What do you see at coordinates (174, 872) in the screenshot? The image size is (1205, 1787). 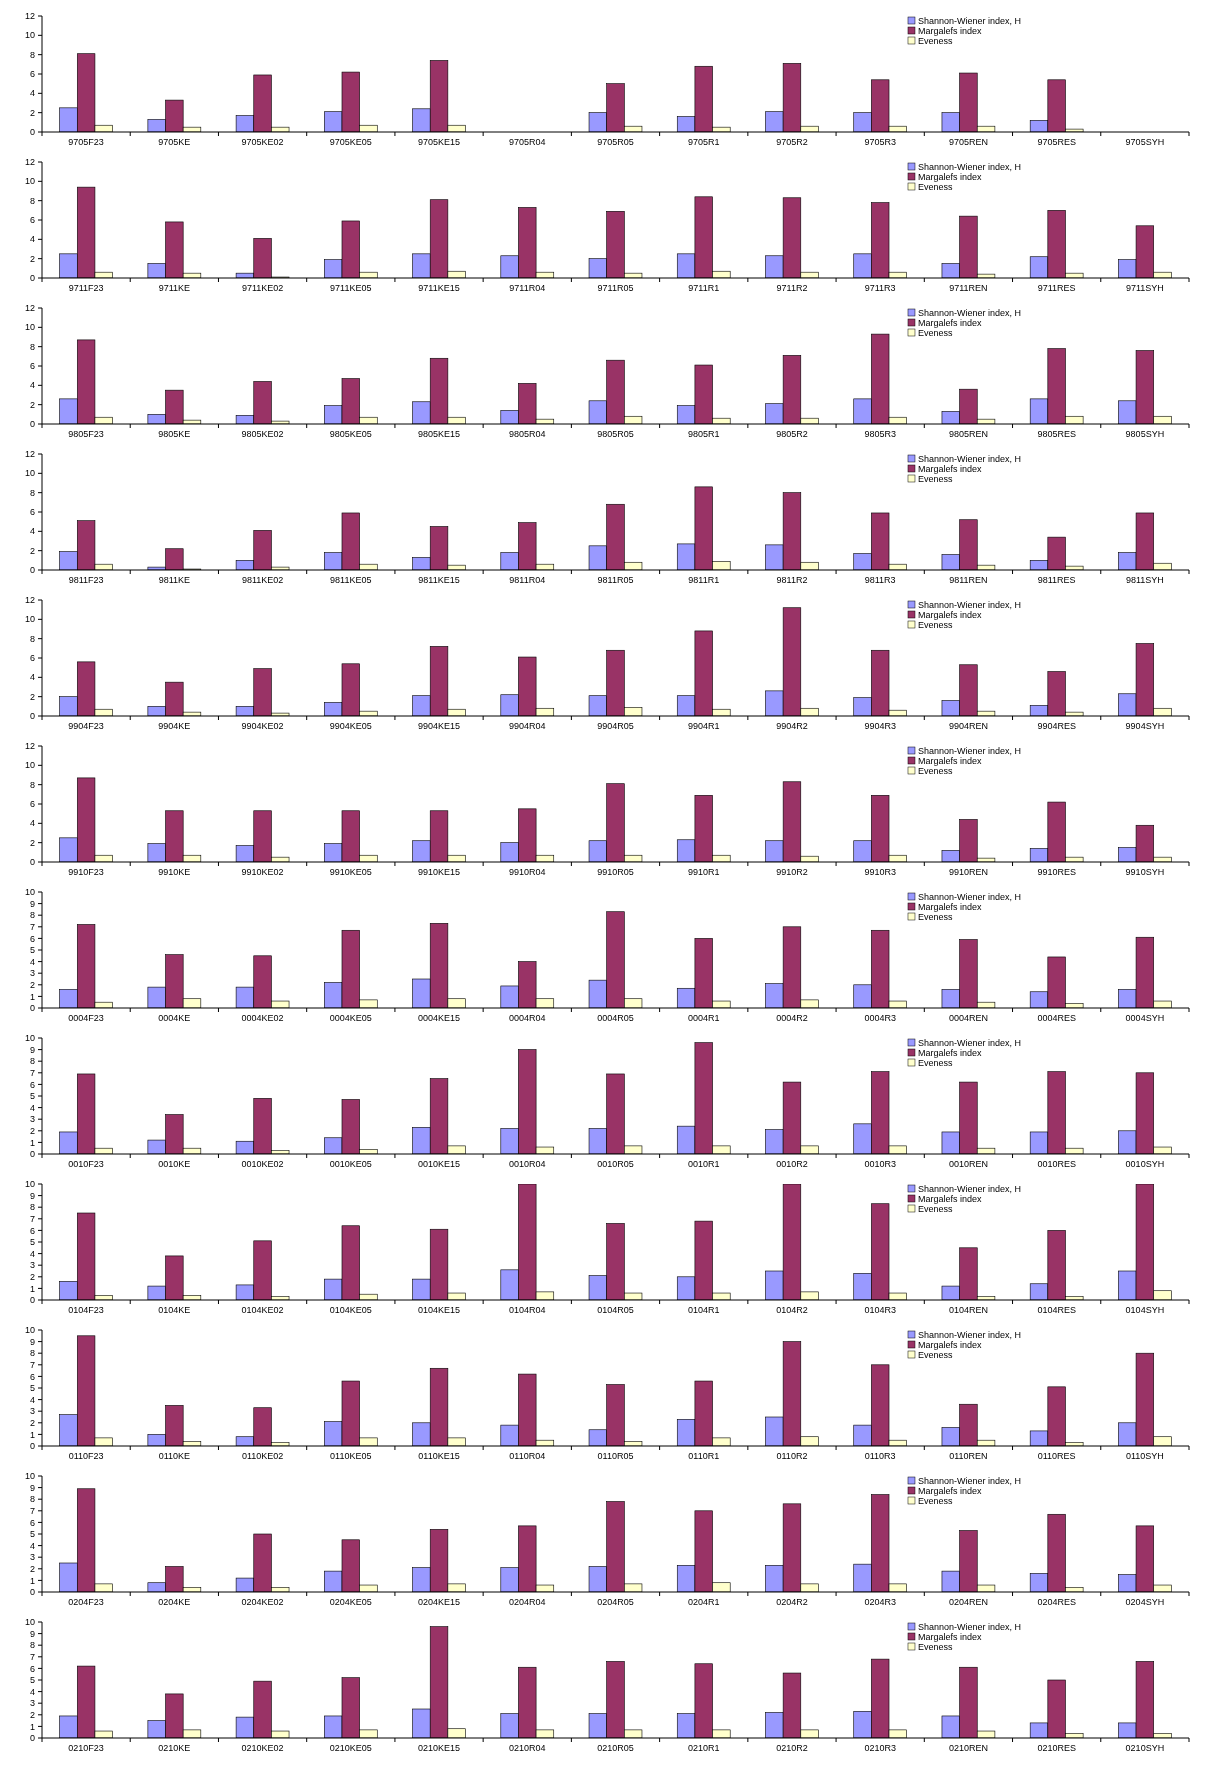 I see `x-tick-label: 9910KE` at bounding box center [174, 872].